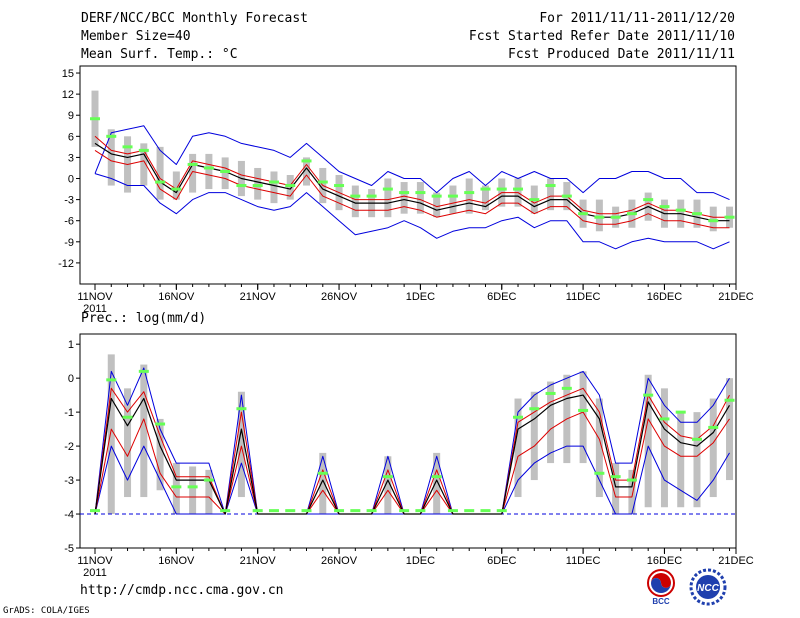  I want to click on x-tick-label: 6DEC, so click(501, 297).